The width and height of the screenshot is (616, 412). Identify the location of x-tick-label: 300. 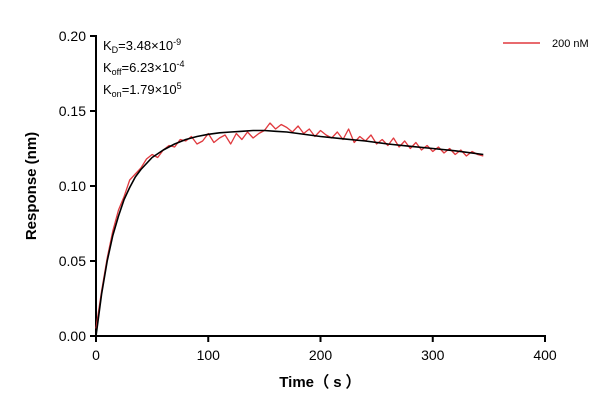
(433, 355).